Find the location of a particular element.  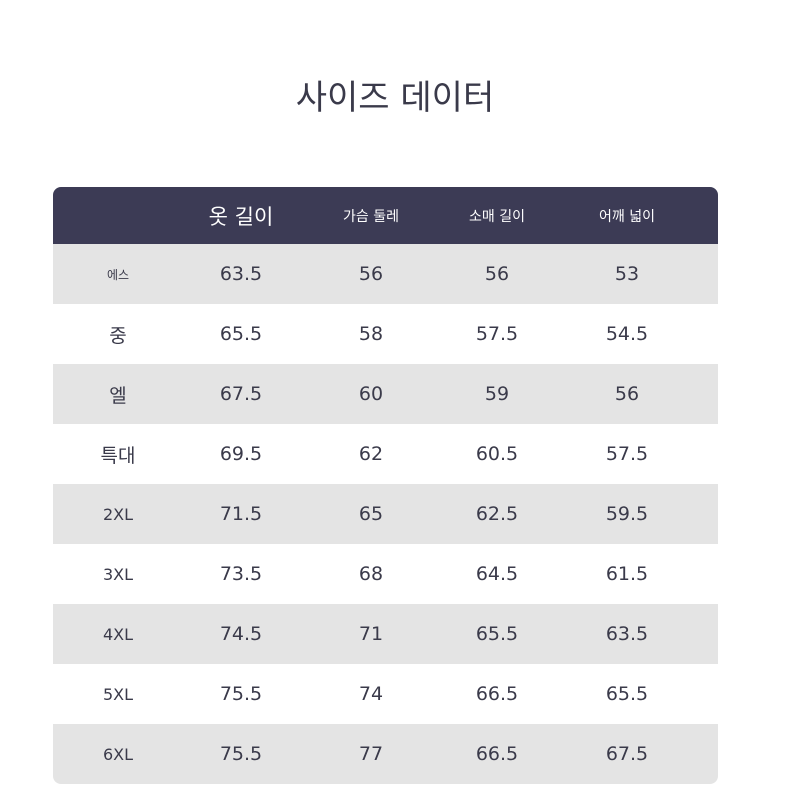

table-row: 3XL 73.5 68 64.5 61.5 is located at coordinates (385, 574).